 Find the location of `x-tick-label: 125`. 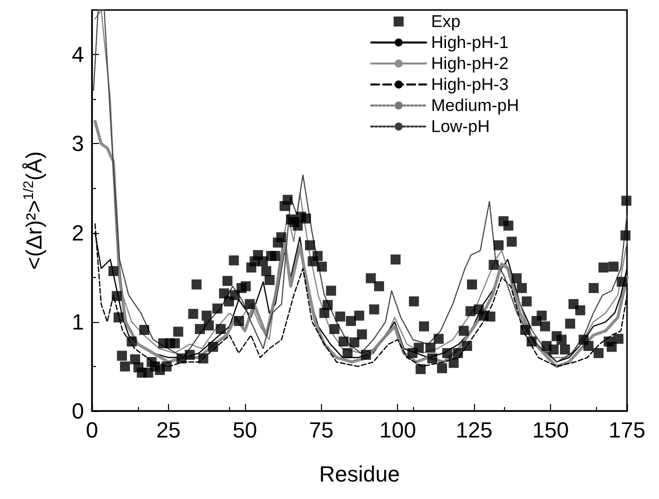

x-tick-label: 125 is located at coordinates (474, 430).